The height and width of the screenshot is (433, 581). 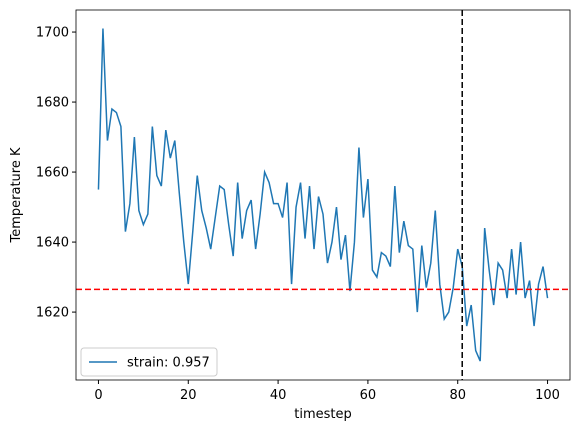 What do you see at coordinates (52, 103) in the screenshot?
I see `y-tick-label: 1680` at bounding box center [52, 103].